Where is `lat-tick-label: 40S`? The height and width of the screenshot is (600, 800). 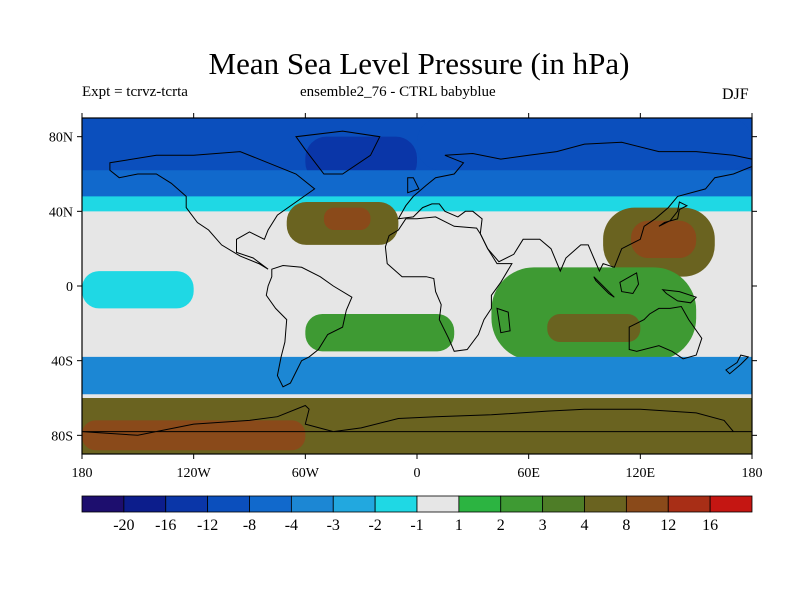
lat-tick-label: 40S is located at coordinates (62, 362).